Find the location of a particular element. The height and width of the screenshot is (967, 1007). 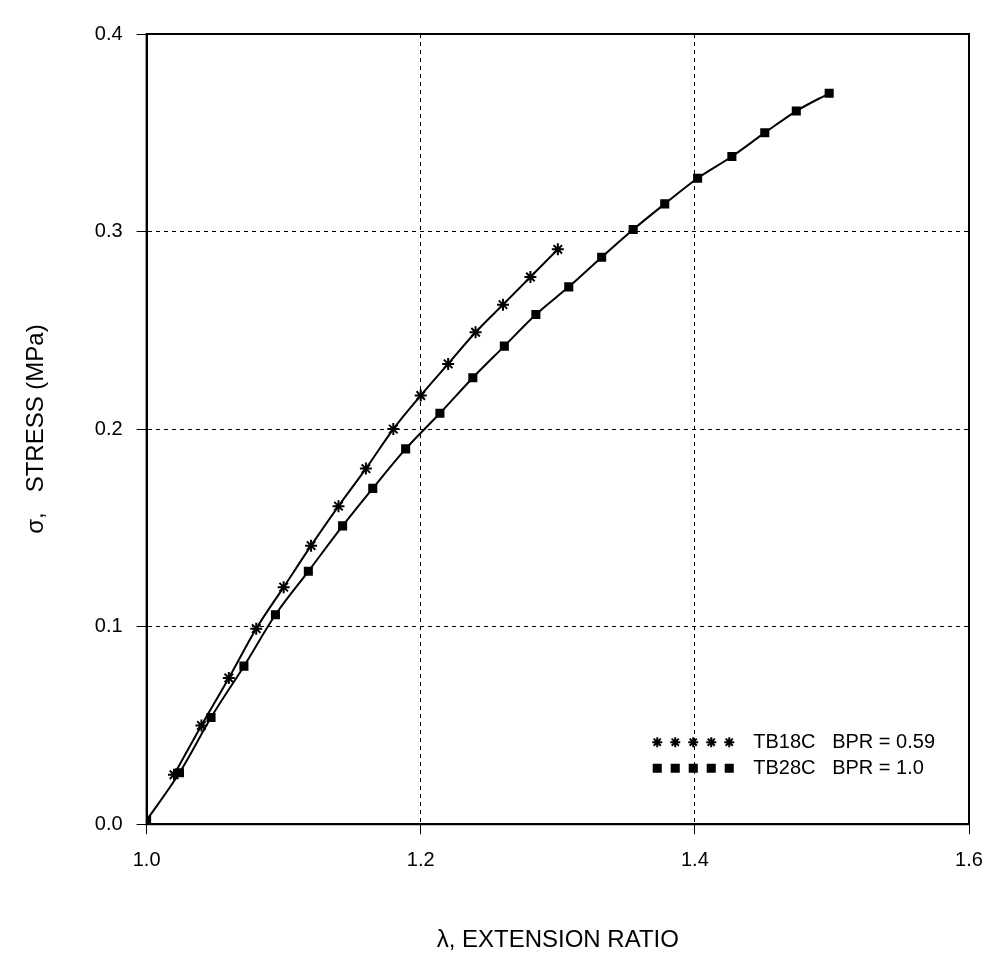

legend-label: TB18C BPR = 0.59 is located at coordinates (844, 740).